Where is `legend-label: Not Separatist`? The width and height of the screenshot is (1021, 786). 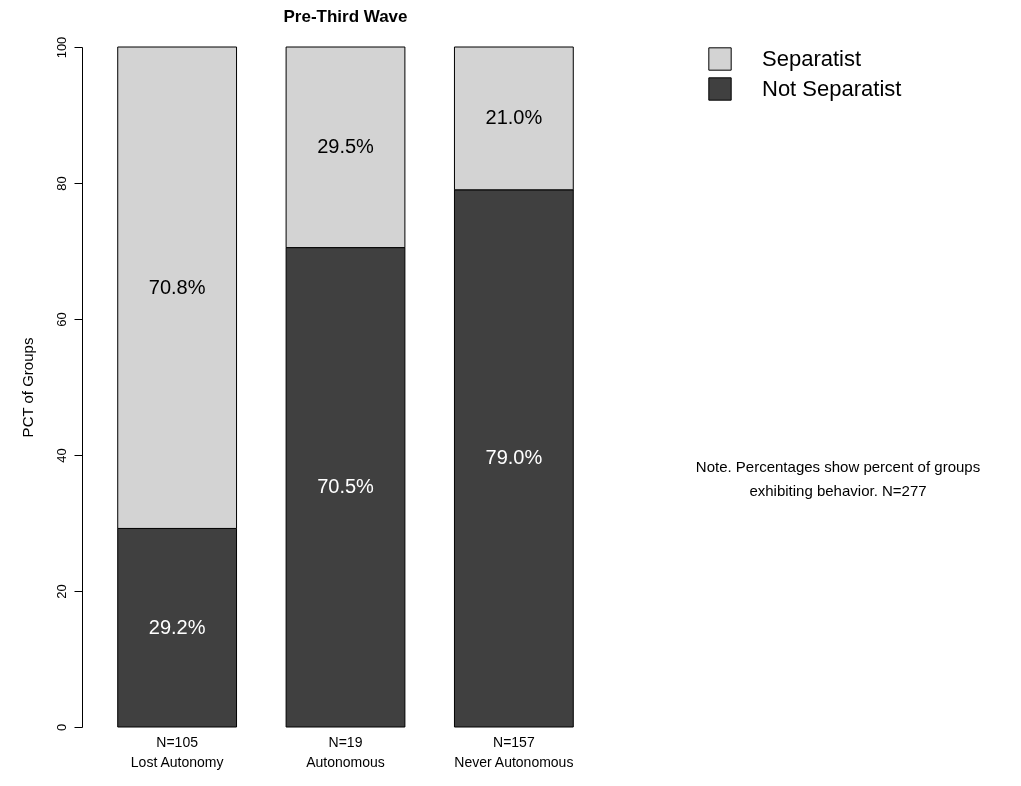
legend-label: Not Separatist is located at coordinates (832, 88).